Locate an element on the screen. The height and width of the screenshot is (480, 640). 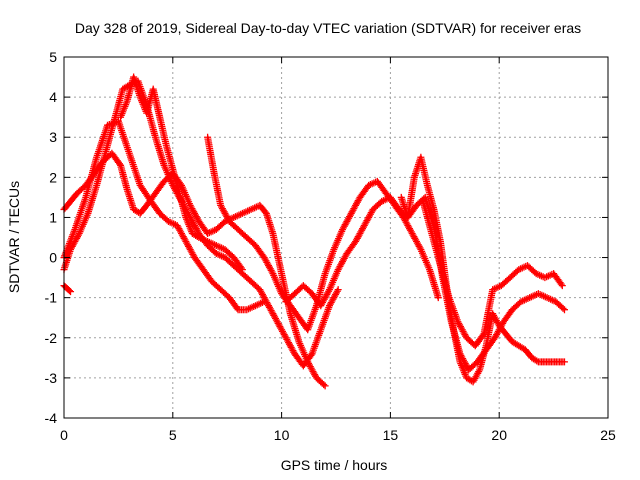
y-tick-label: 5 is located at coordinates (53, 57).